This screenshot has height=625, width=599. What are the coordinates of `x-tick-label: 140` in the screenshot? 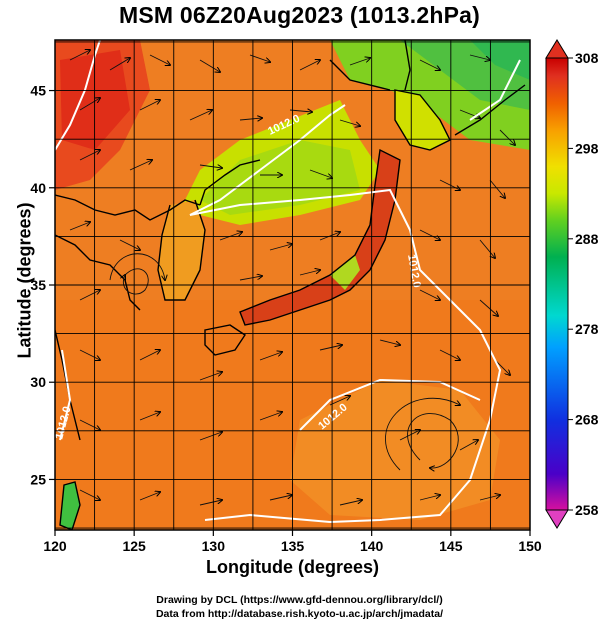 It's located at (372, 546).